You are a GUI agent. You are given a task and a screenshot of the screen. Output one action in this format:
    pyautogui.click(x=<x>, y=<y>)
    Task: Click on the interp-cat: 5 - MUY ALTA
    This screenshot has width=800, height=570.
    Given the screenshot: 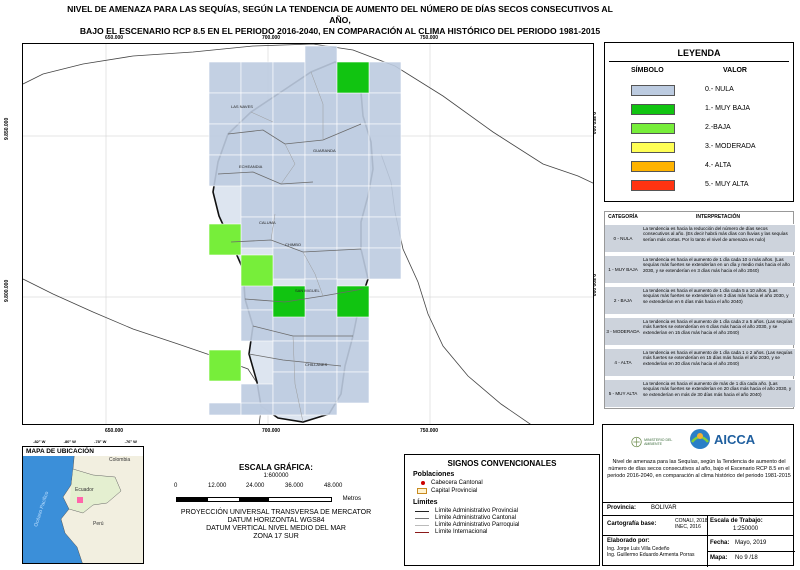 What is the action you would take?
    pyautogui.click(x=623, y=393)
    